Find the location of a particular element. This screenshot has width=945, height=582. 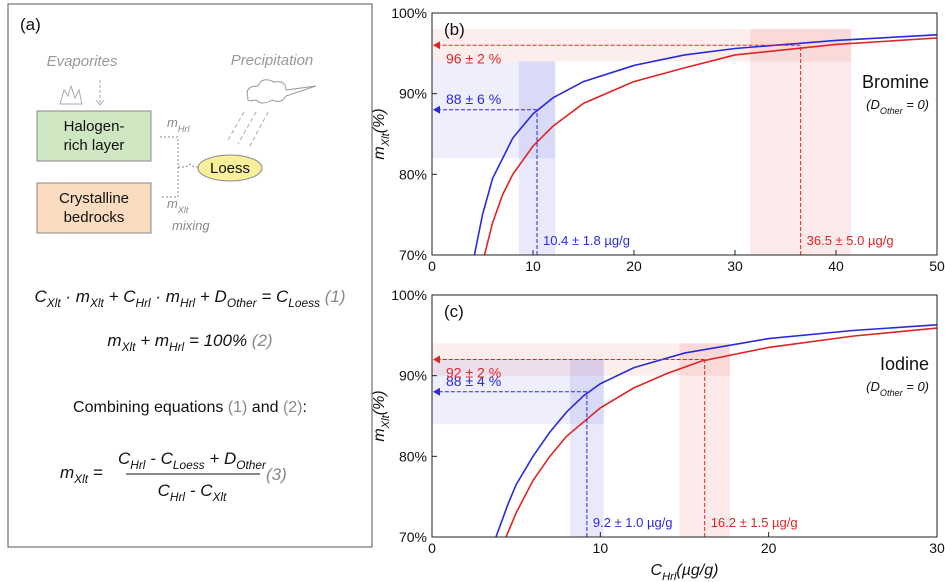

y-estimate-label: 88 ± 6 % is located at coordinates (473, 99).